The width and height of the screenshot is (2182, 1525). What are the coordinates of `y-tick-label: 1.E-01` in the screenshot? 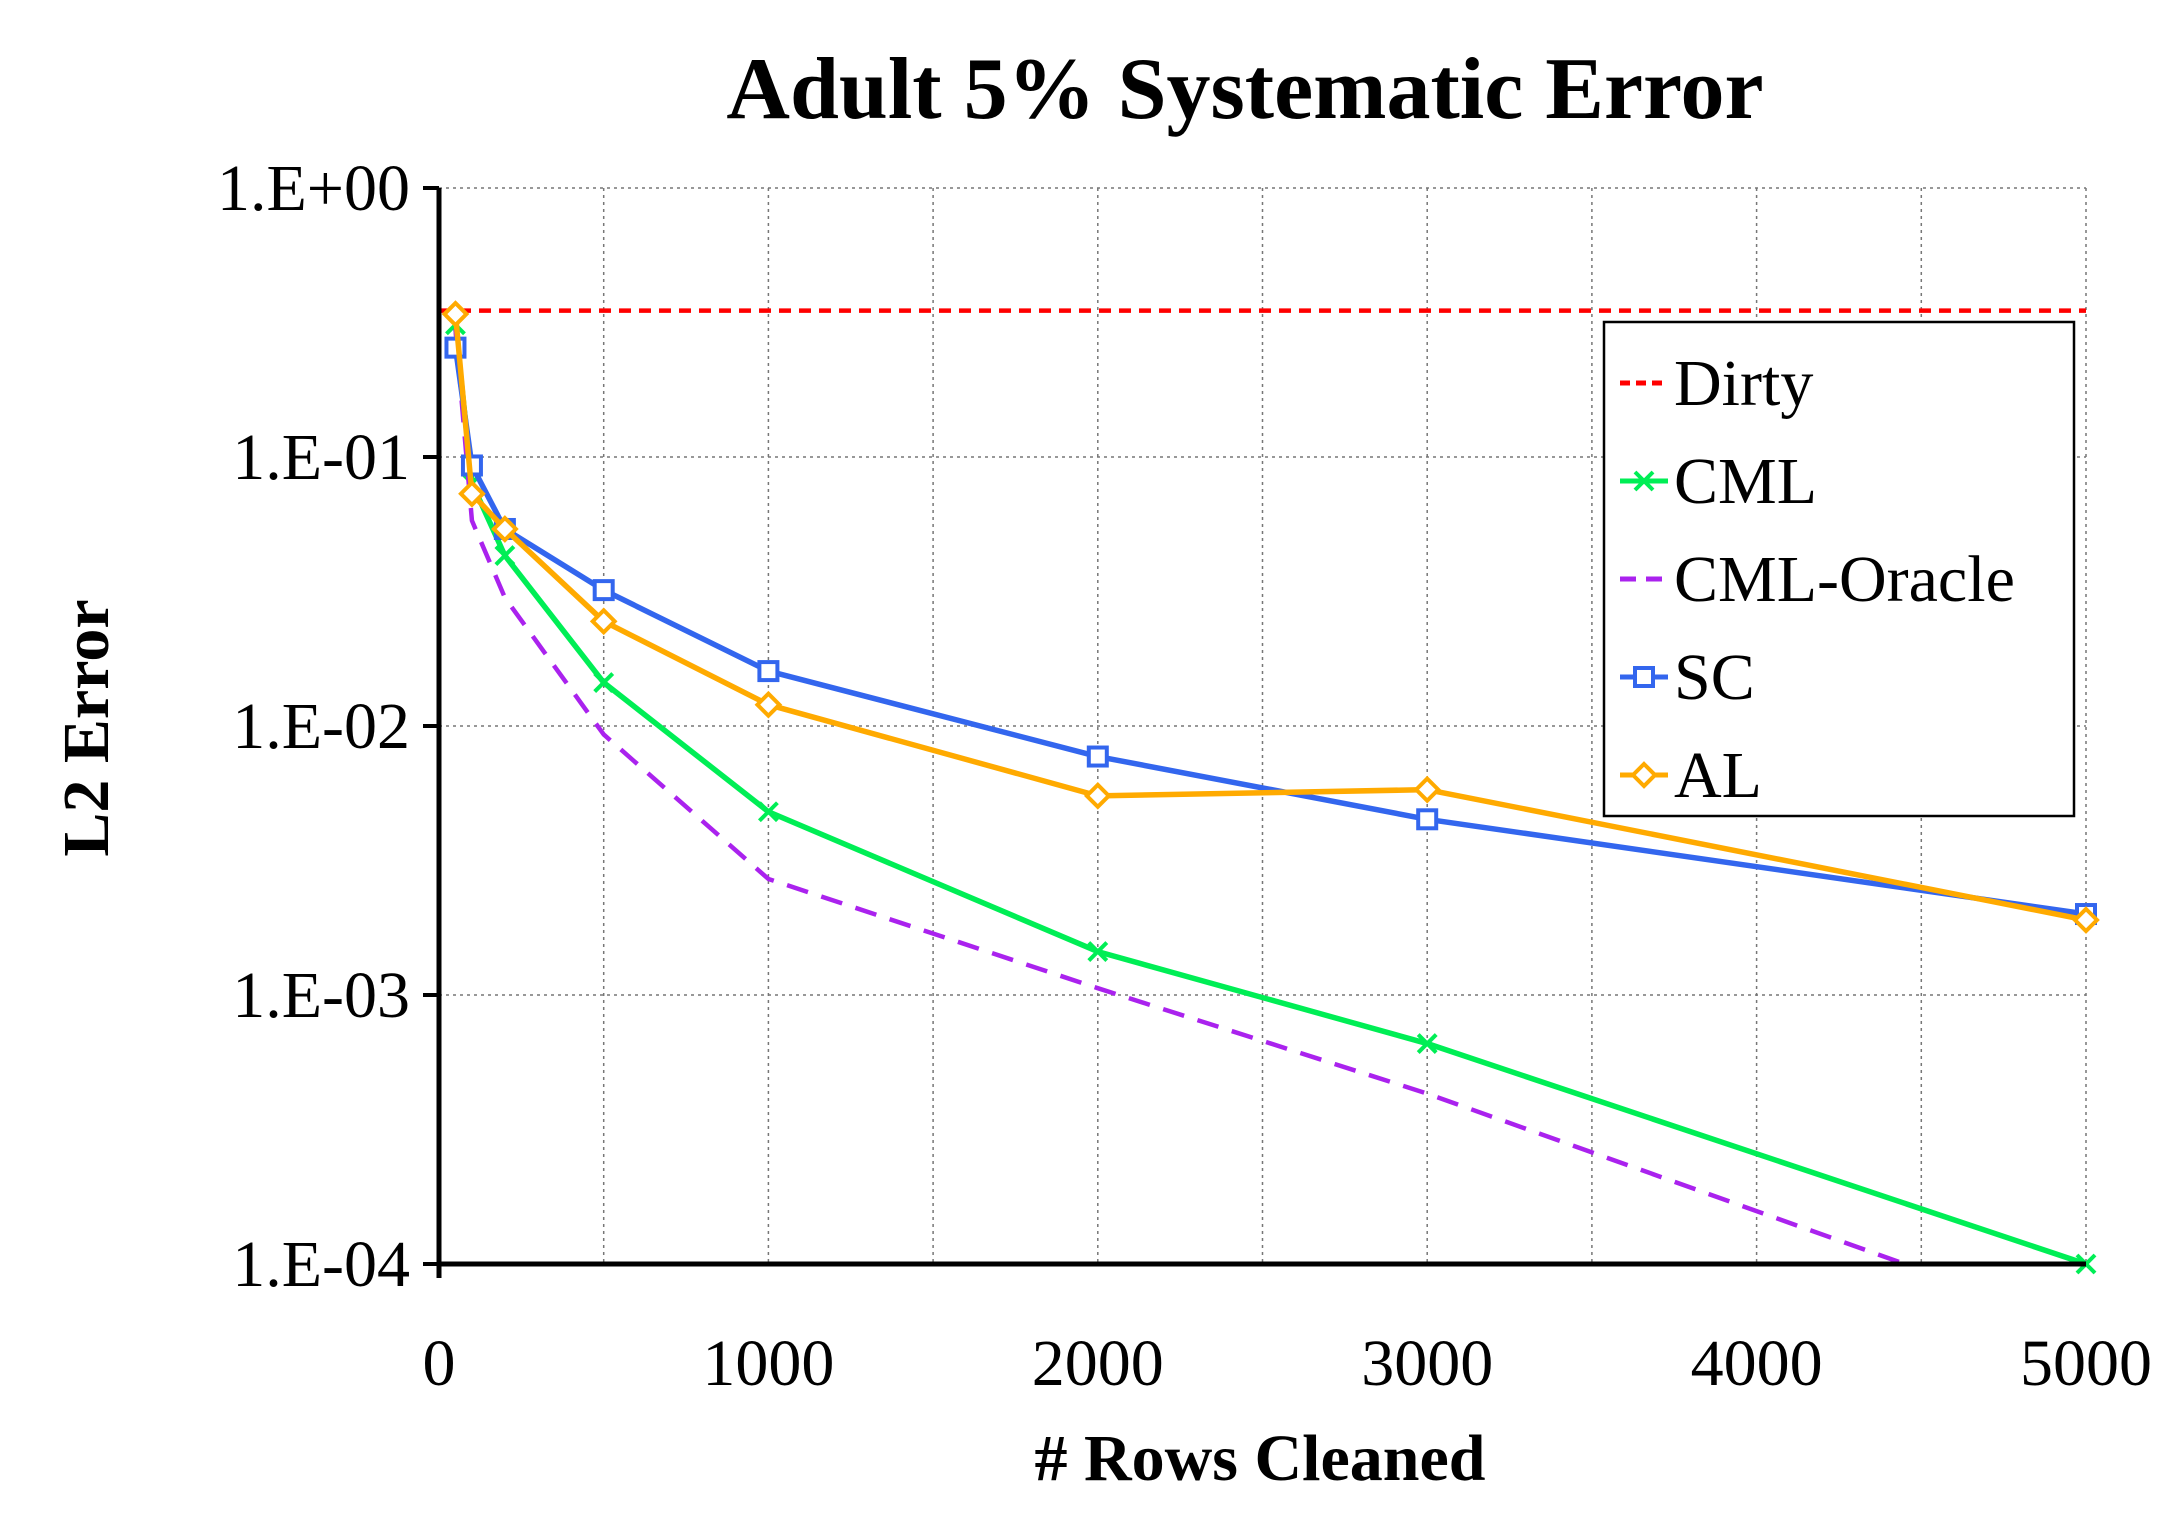 It's located at (321, 457).